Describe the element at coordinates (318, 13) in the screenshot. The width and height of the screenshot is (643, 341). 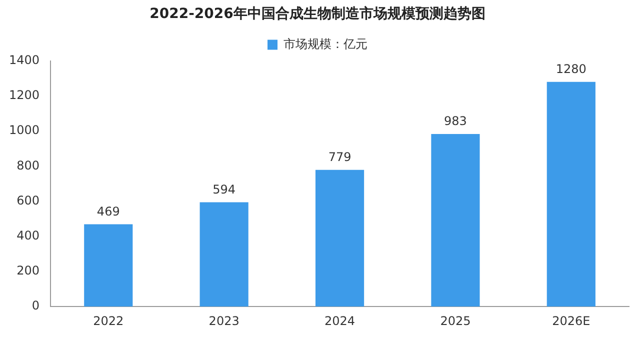
I see `chart-title: 2022-2026年中国合成生物制造市场规模预测趋势图` at that location.